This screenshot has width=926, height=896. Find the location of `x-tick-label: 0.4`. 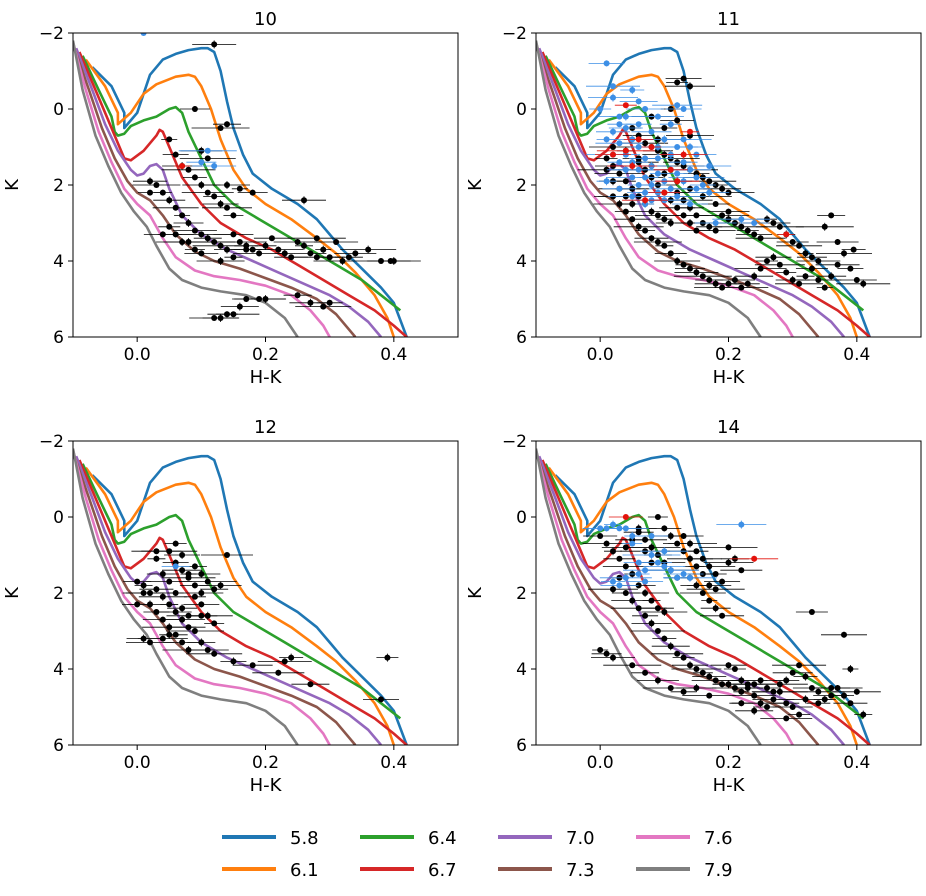

x-tick-label: 0.4 is located at coordinates (856, 355).